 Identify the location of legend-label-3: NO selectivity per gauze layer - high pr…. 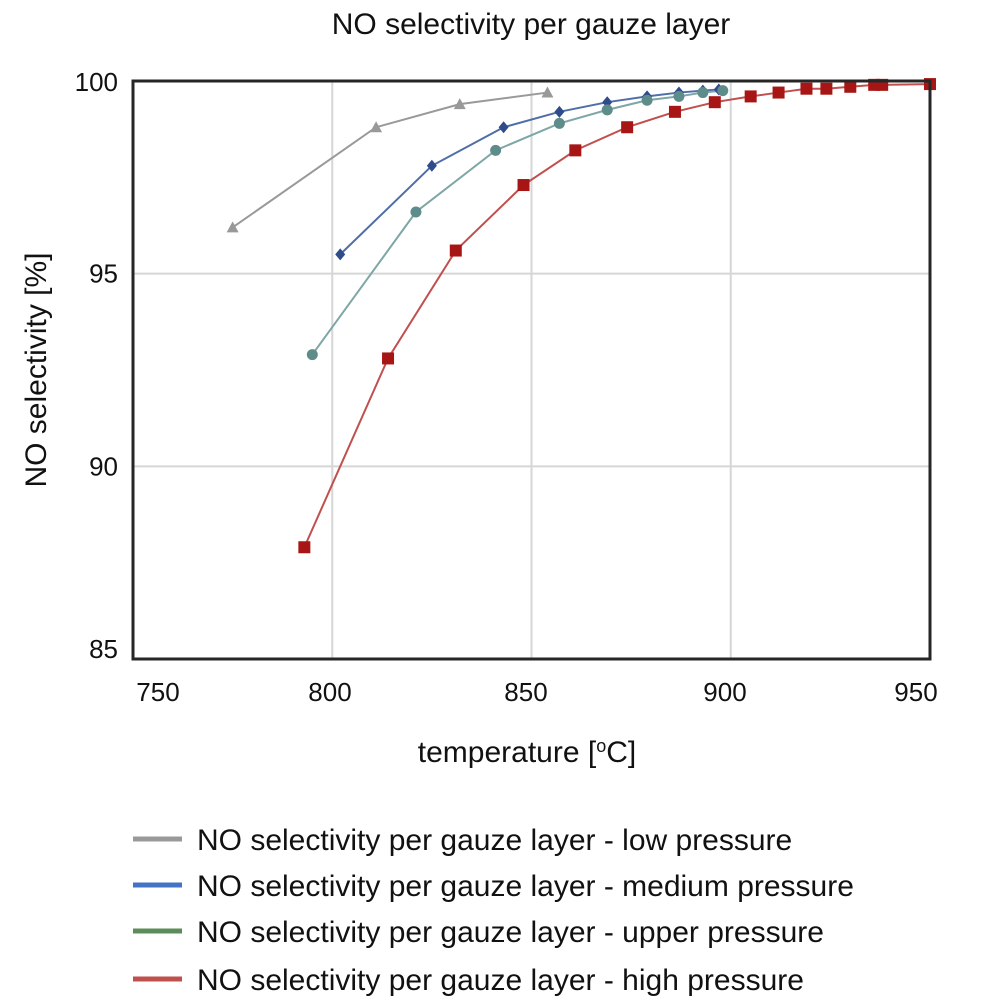
(500, 980).